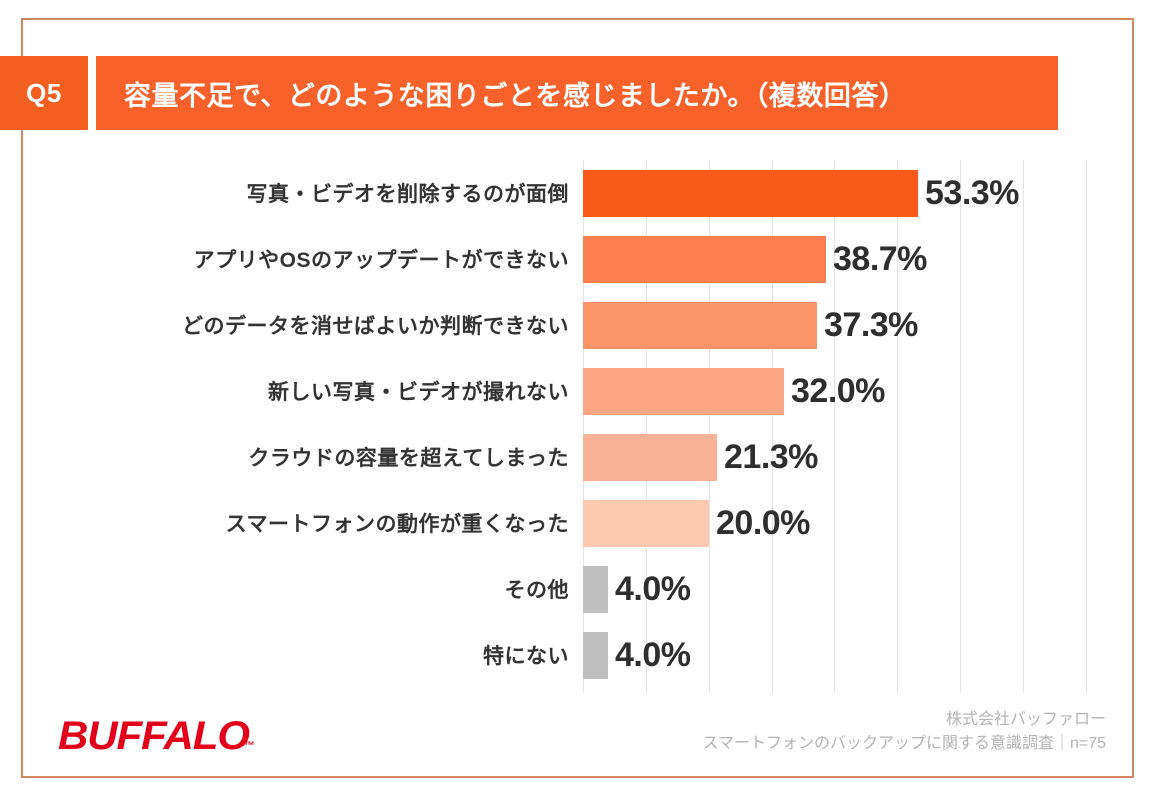  Describe the element at coordinates (577, 193) in the screenshot. I see `chart-row: 写真・ビデオを削除するのが面倒 53.3%` at that location.